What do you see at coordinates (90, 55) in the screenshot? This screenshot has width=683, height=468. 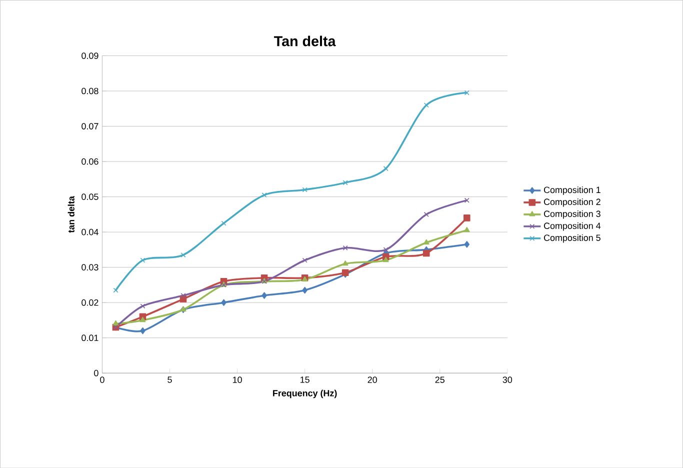 I see `y-tick-label: 0.09` at bounding box center [90, 55].